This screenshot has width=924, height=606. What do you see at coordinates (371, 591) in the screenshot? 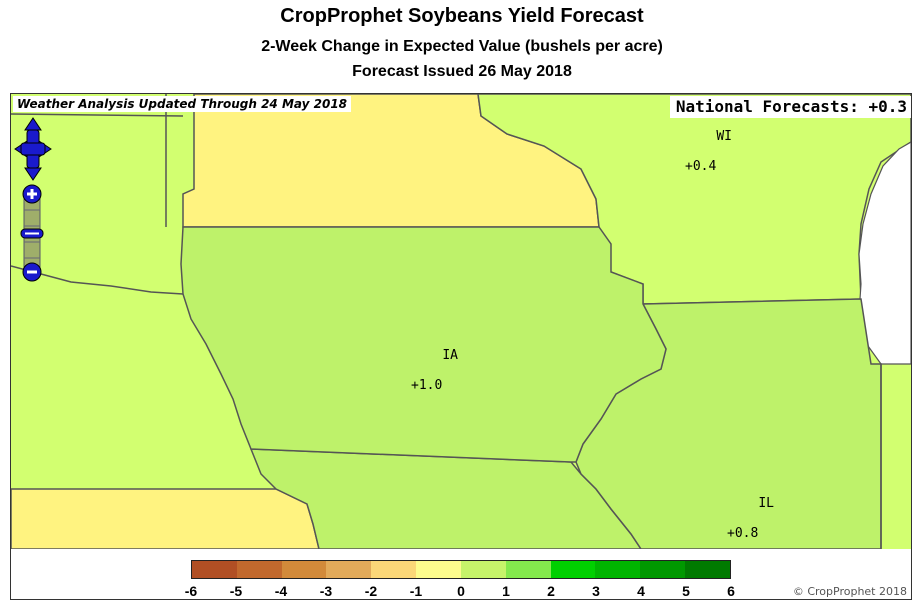
I see `legend-tick-label: -2` at bounding box center [371, 591].